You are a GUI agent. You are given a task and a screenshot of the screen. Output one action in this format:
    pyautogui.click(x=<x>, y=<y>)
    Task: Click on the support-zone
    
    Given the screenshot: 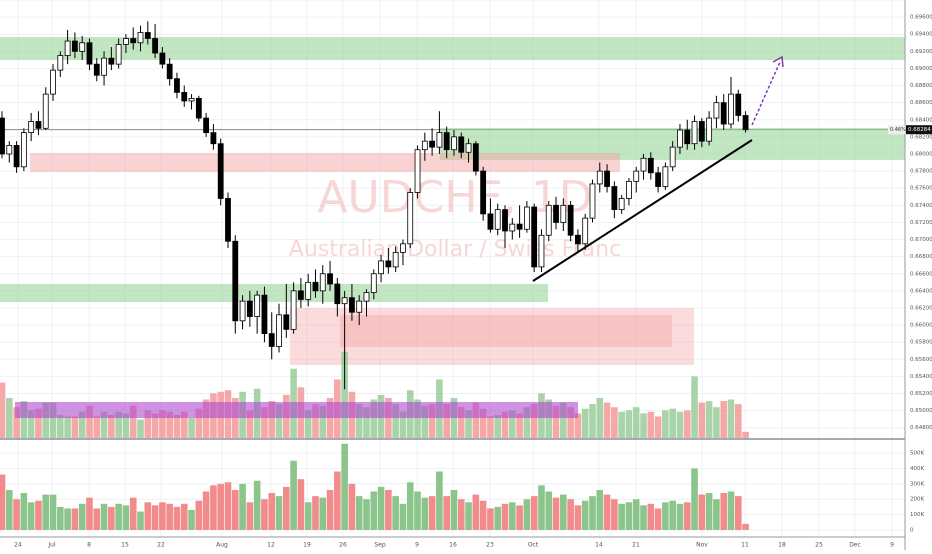 What is the action you would take?
    pyautogui.click(x=274, y=293)
    